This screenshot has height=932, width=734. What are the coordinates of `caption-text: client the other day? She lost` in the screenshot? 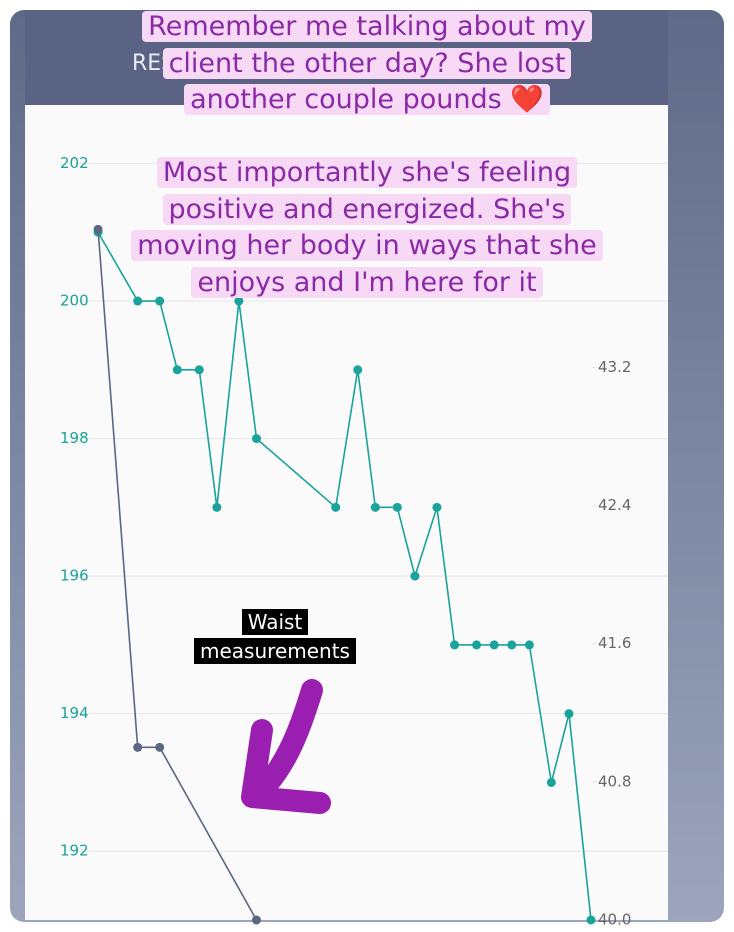 It's located at (367, 63).